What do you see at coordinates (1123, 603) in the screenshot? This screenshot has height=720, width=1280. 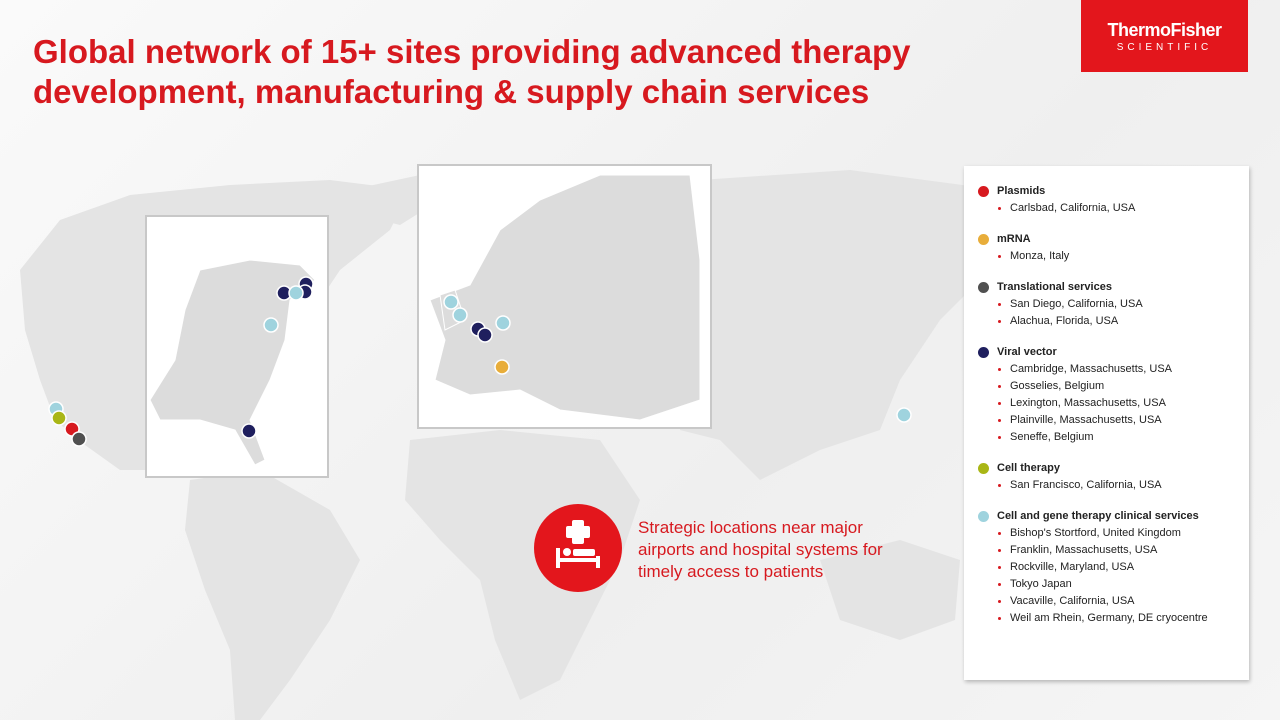 I see `legend-site: Vacaville, California, USA` at bounding box center [1123, 603].